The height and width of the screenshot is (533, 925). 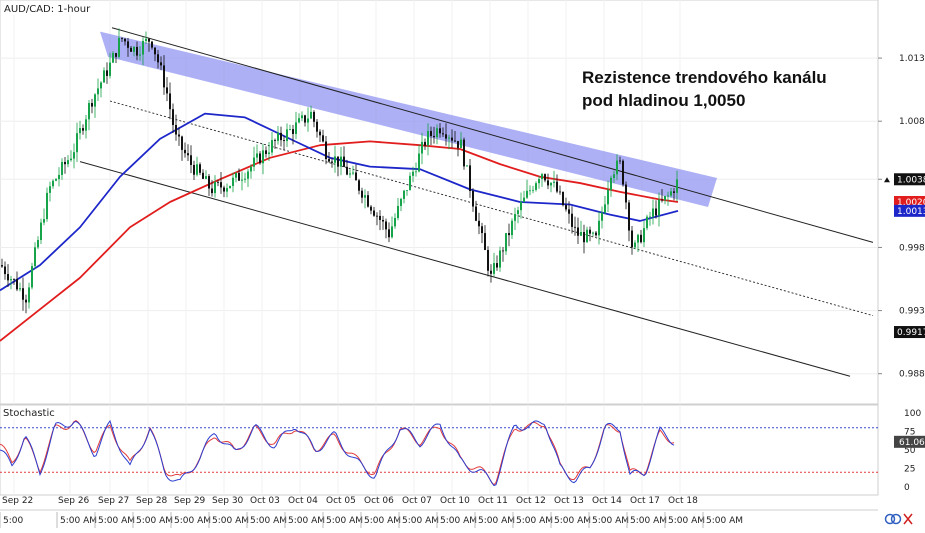 I want to click on date-label: Sep 29, so click(x=190, y=501).